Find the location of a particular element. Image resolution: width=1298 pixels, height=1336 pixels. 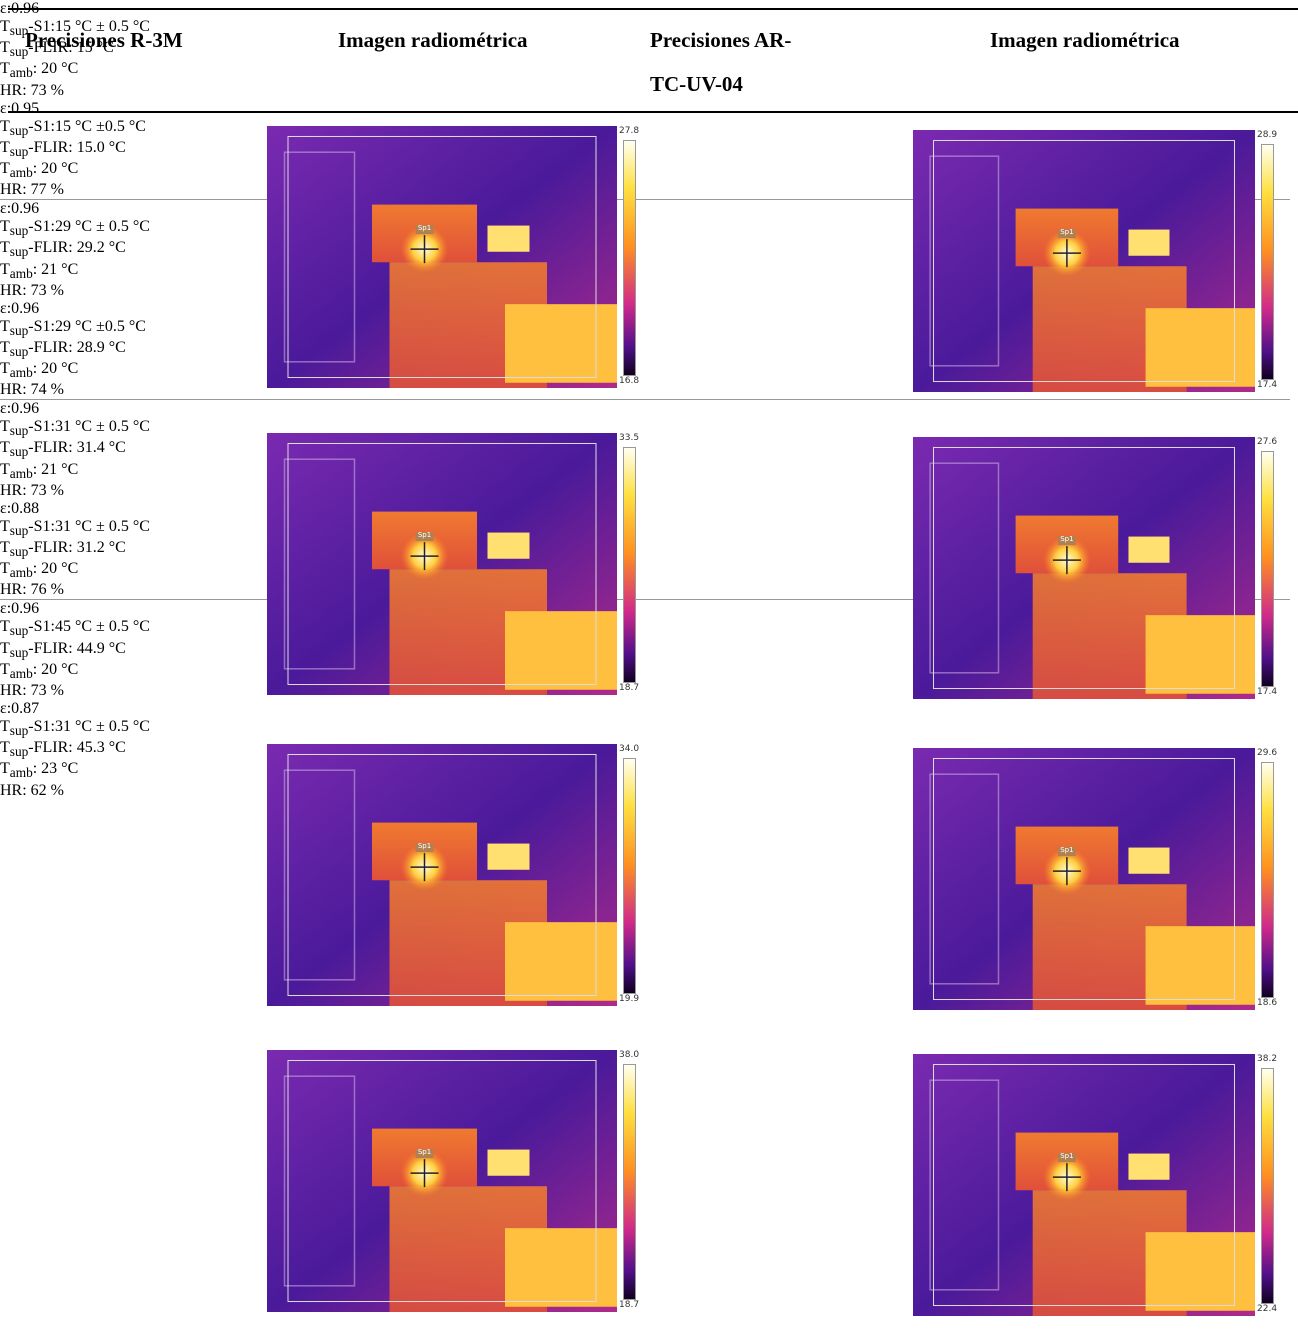

text: -S1:29 °C ±0.5 °C is located at coordinates (87, 326).